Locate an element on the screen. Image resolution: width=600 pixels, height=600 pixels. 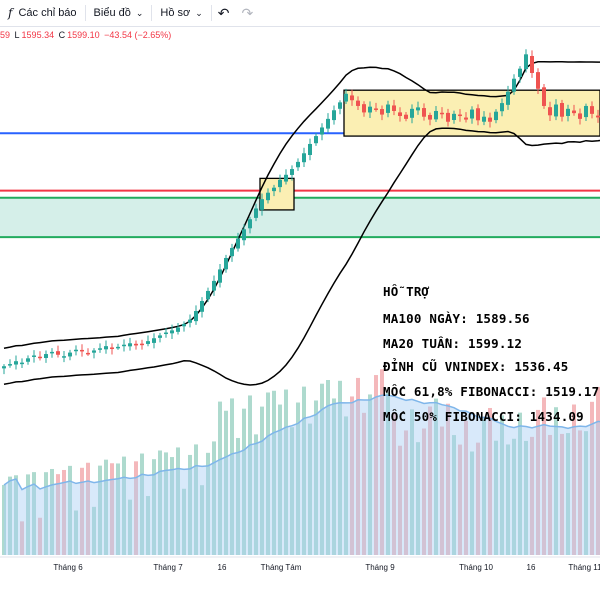
x-tick-label: Tháng 6 is located at coordinates (68, 567).